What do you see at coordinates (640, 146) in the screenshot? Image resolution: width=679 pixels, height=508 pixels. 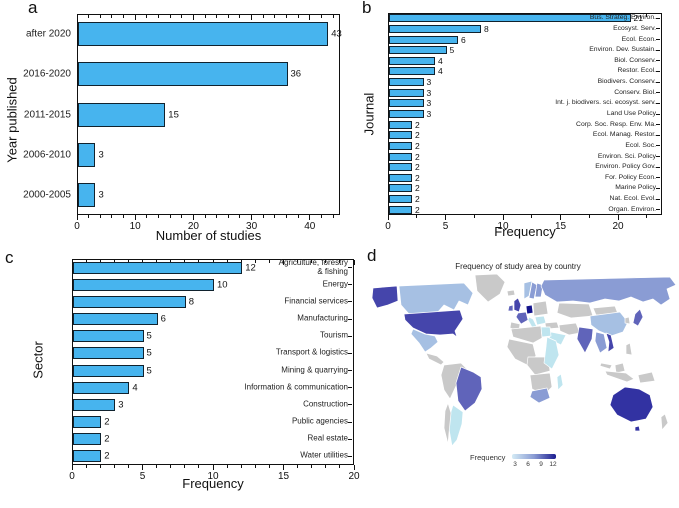 I see `category-label: Ecol. Soc.` at bounding box center [640, 146].